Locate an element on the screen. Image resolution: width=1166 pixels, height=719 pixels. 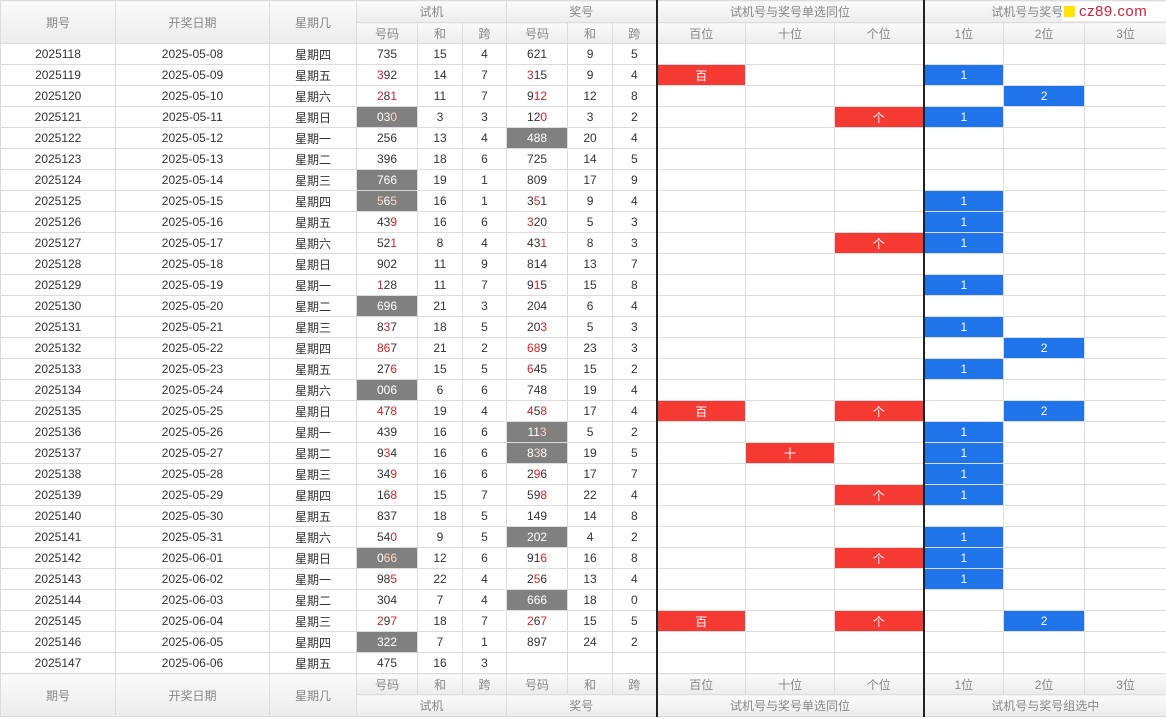
header-date: 开奖日期 is located at coordinates (192, 22).